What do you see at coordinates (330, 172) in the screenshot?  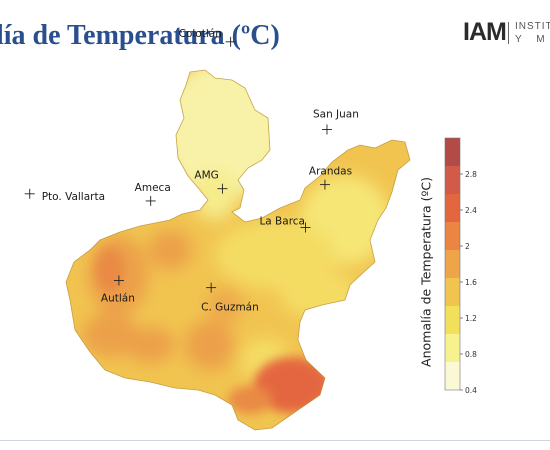 I see `city-label: Arandas` at bounding box center [330, 172].